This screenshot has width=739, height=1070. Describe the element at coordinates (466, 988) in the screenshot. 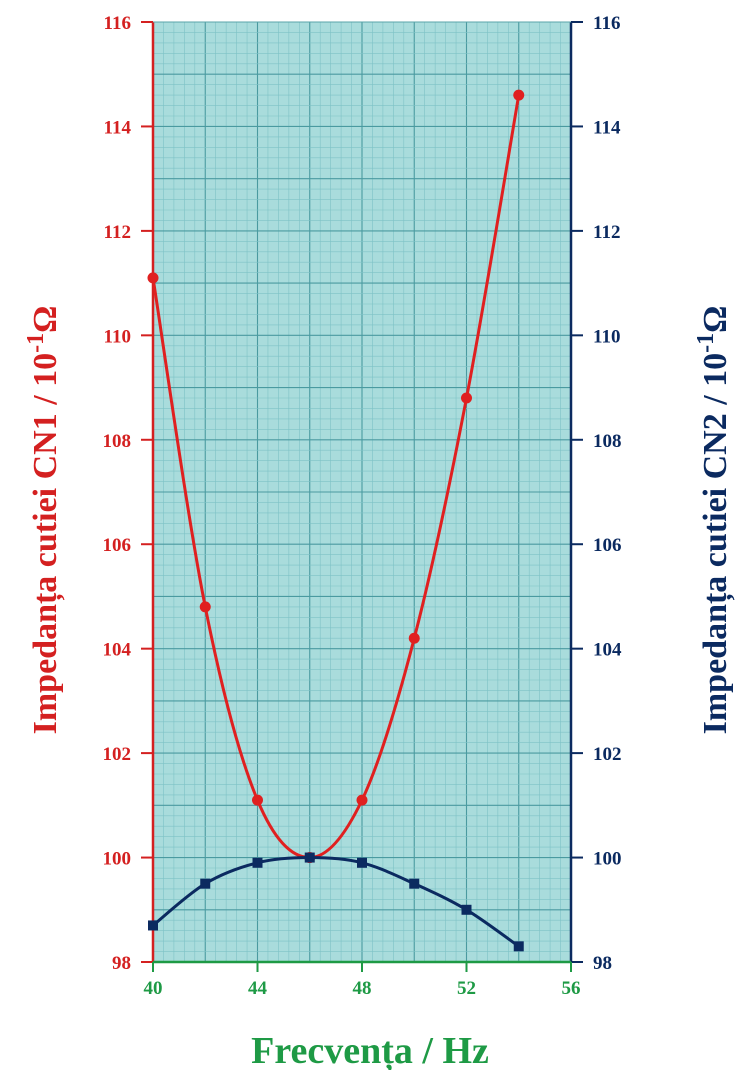

I see `x-tick-label: 52` at that location.